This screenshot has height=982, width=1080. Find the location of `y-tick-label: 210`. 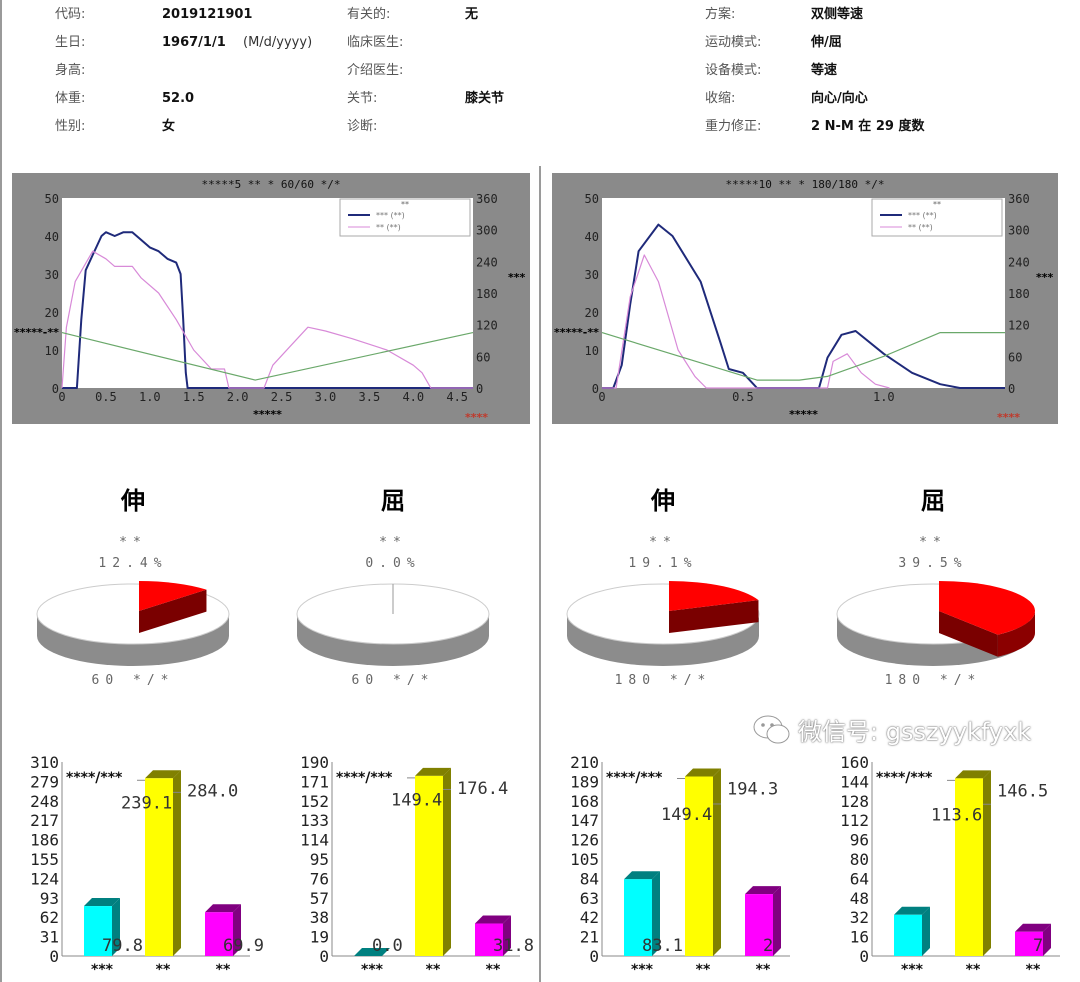

y-tick-label: 210 is located at coordinates (584, 762).